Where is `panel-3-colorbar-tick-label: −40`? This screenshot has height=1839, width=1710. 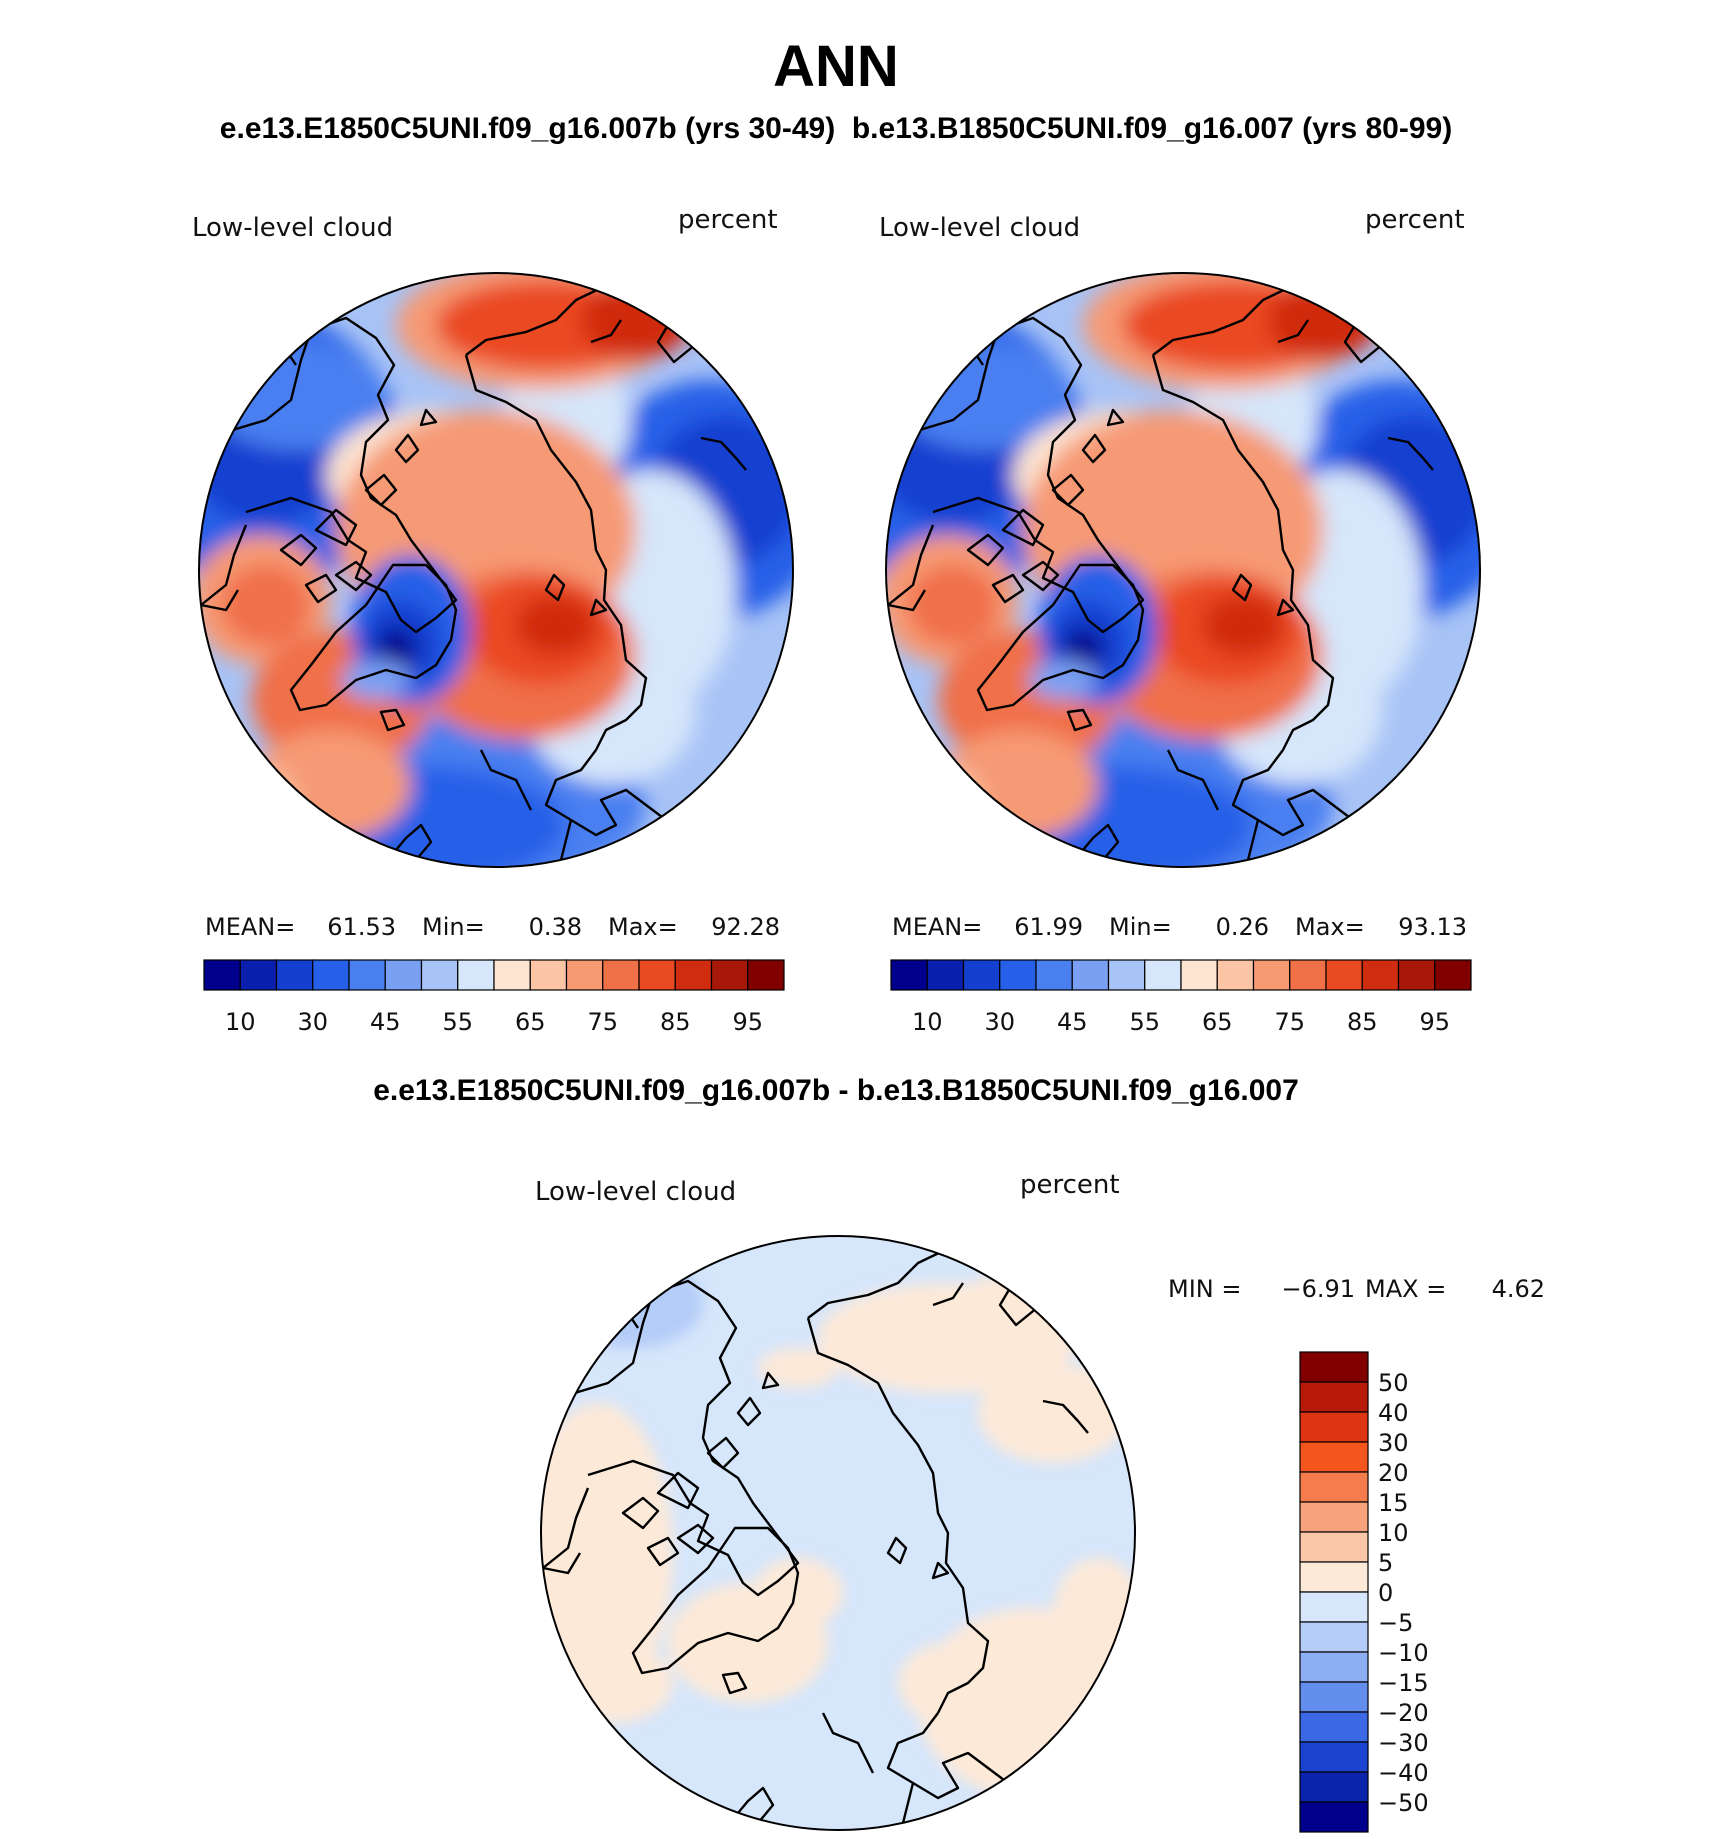
panel-3-colorbar-tick-label: −40 is located at coordinates (1403, 1773).